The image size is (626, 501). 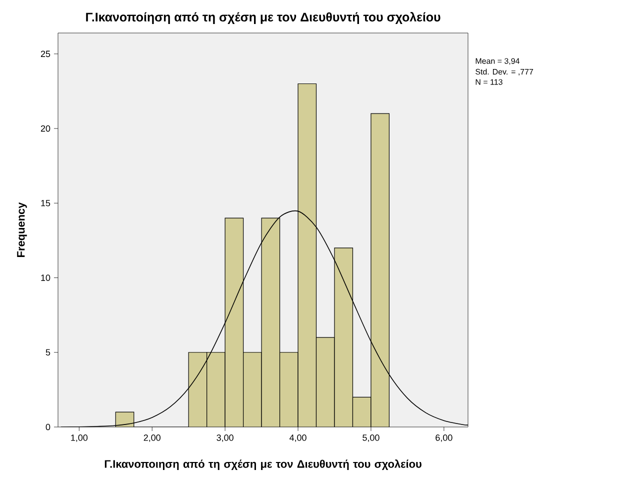 I want to click on x-tick-label: 5,00, so click(x=371, y=438).